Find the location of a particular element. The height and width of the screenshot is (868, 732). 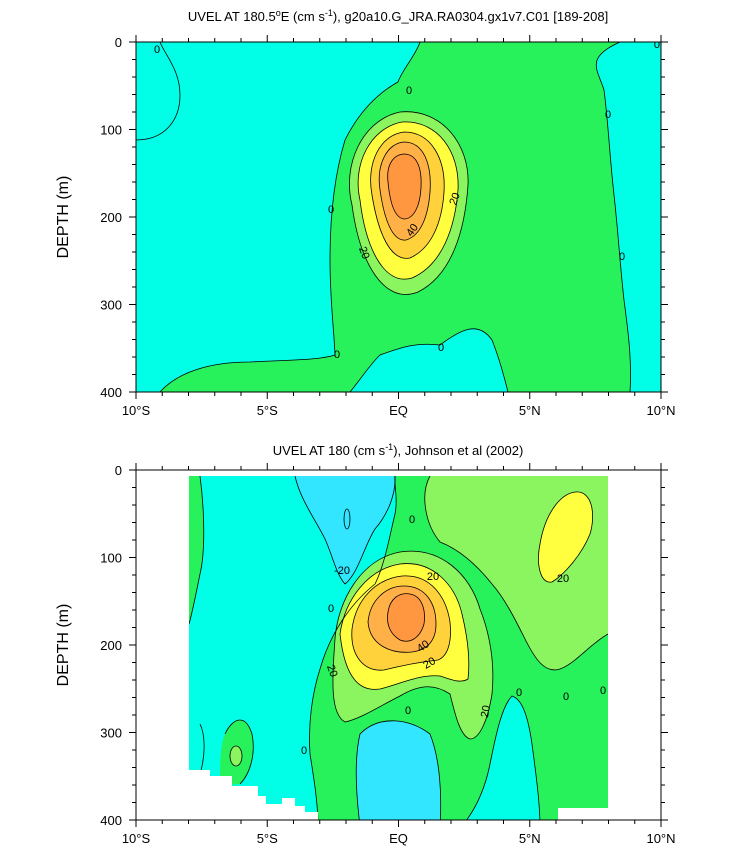

bottom-fill-strong-neg is located at coordinates (345, 530).